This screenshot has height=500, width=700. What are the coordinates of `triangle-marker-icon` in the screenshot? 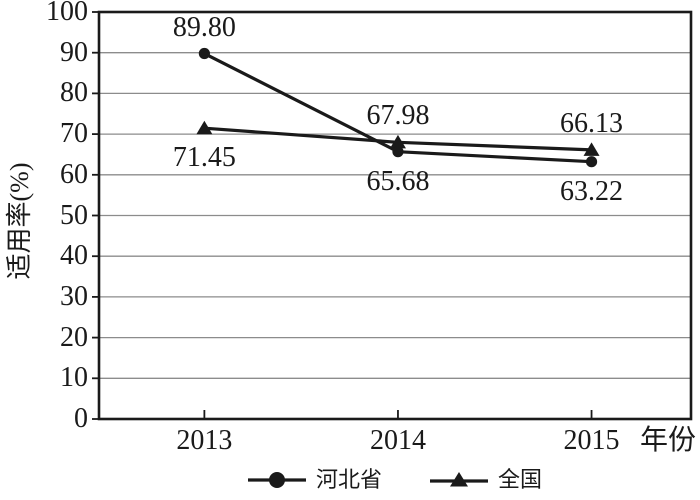 It's located at (459, 479).